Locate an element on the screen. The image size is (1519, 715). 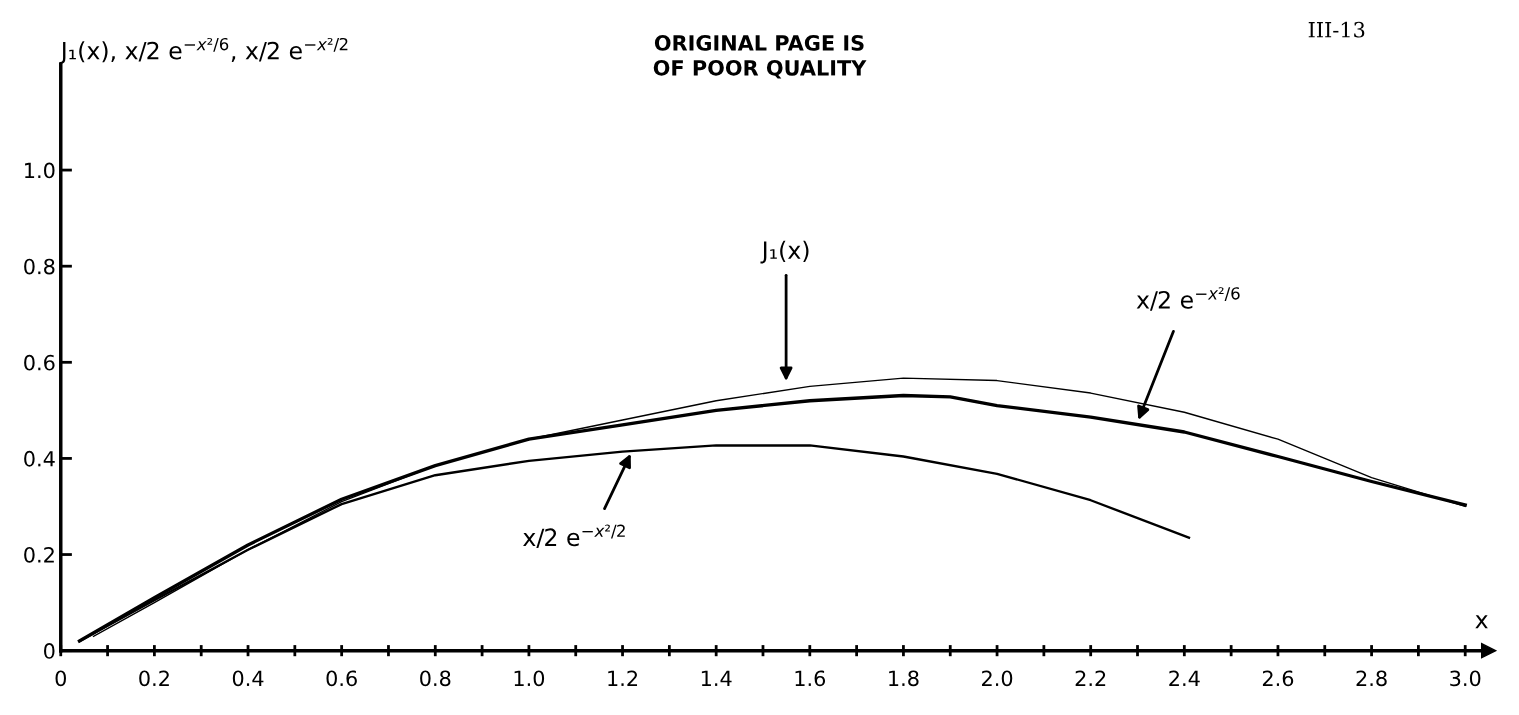
x-tick-label: 2.0 is located at coordinates (997, 678).